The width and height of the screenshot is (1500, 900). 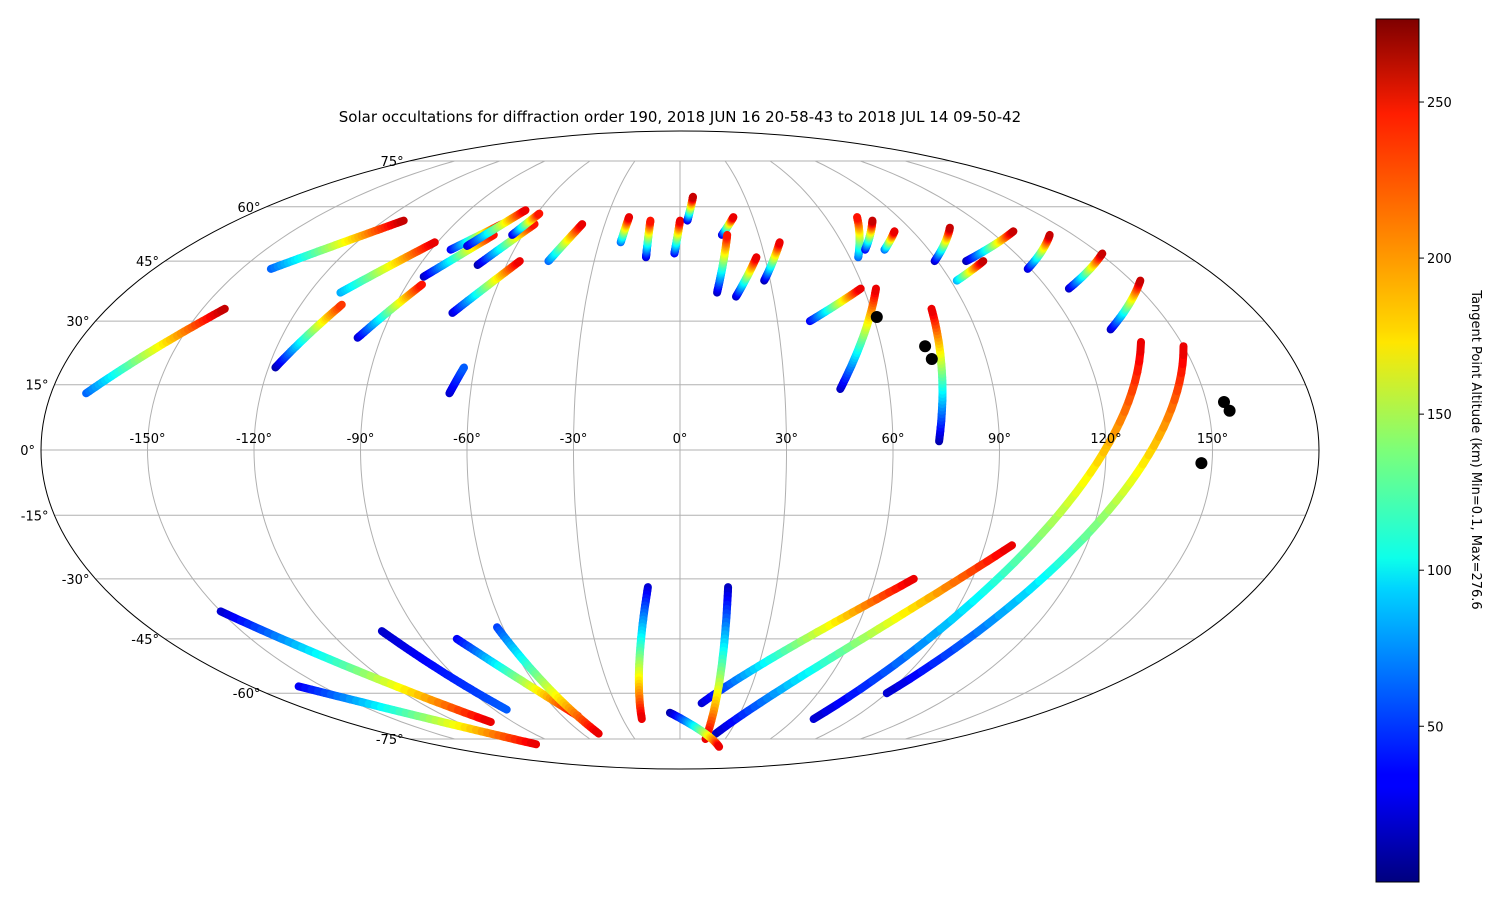 I want to click on occultation-markers, so click(x=1053, y=390).